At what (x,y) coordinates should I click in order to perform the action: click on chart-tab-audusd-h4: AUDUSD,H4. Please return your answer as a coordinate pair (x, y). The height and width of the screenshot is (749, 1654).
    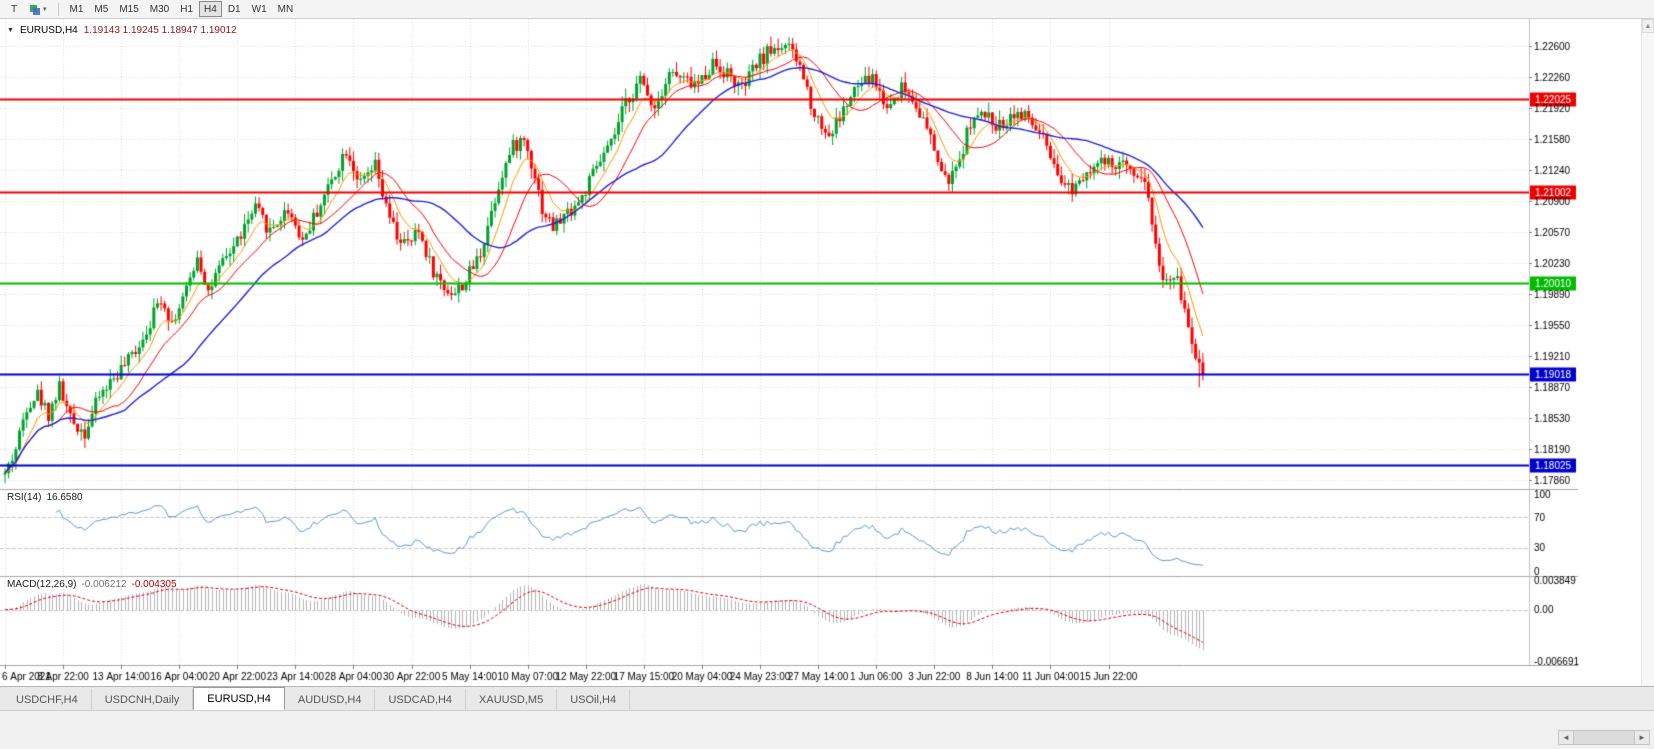
    Looking at the image, I should click on (330, 699).